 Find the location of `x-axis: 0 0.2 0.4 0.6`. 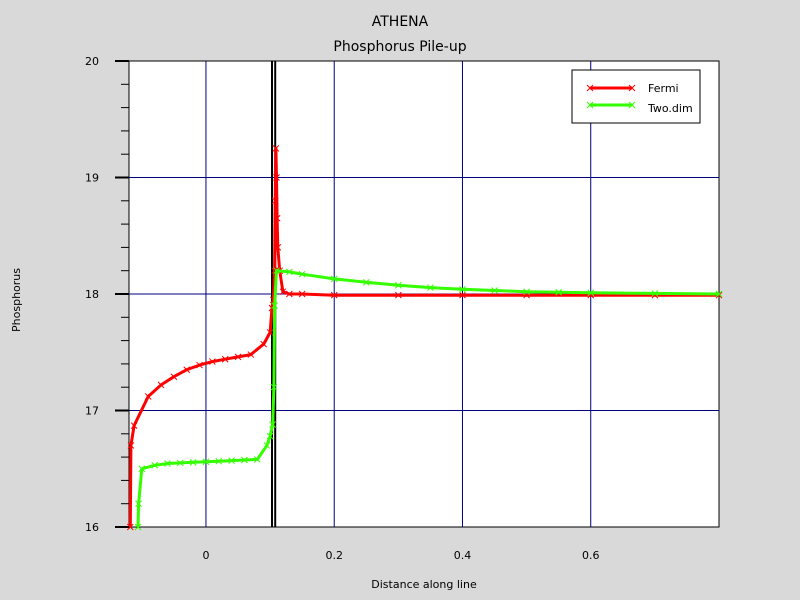

x-axis: 0 0.2 0.4 0.6 is located at coordinates (400, 555).